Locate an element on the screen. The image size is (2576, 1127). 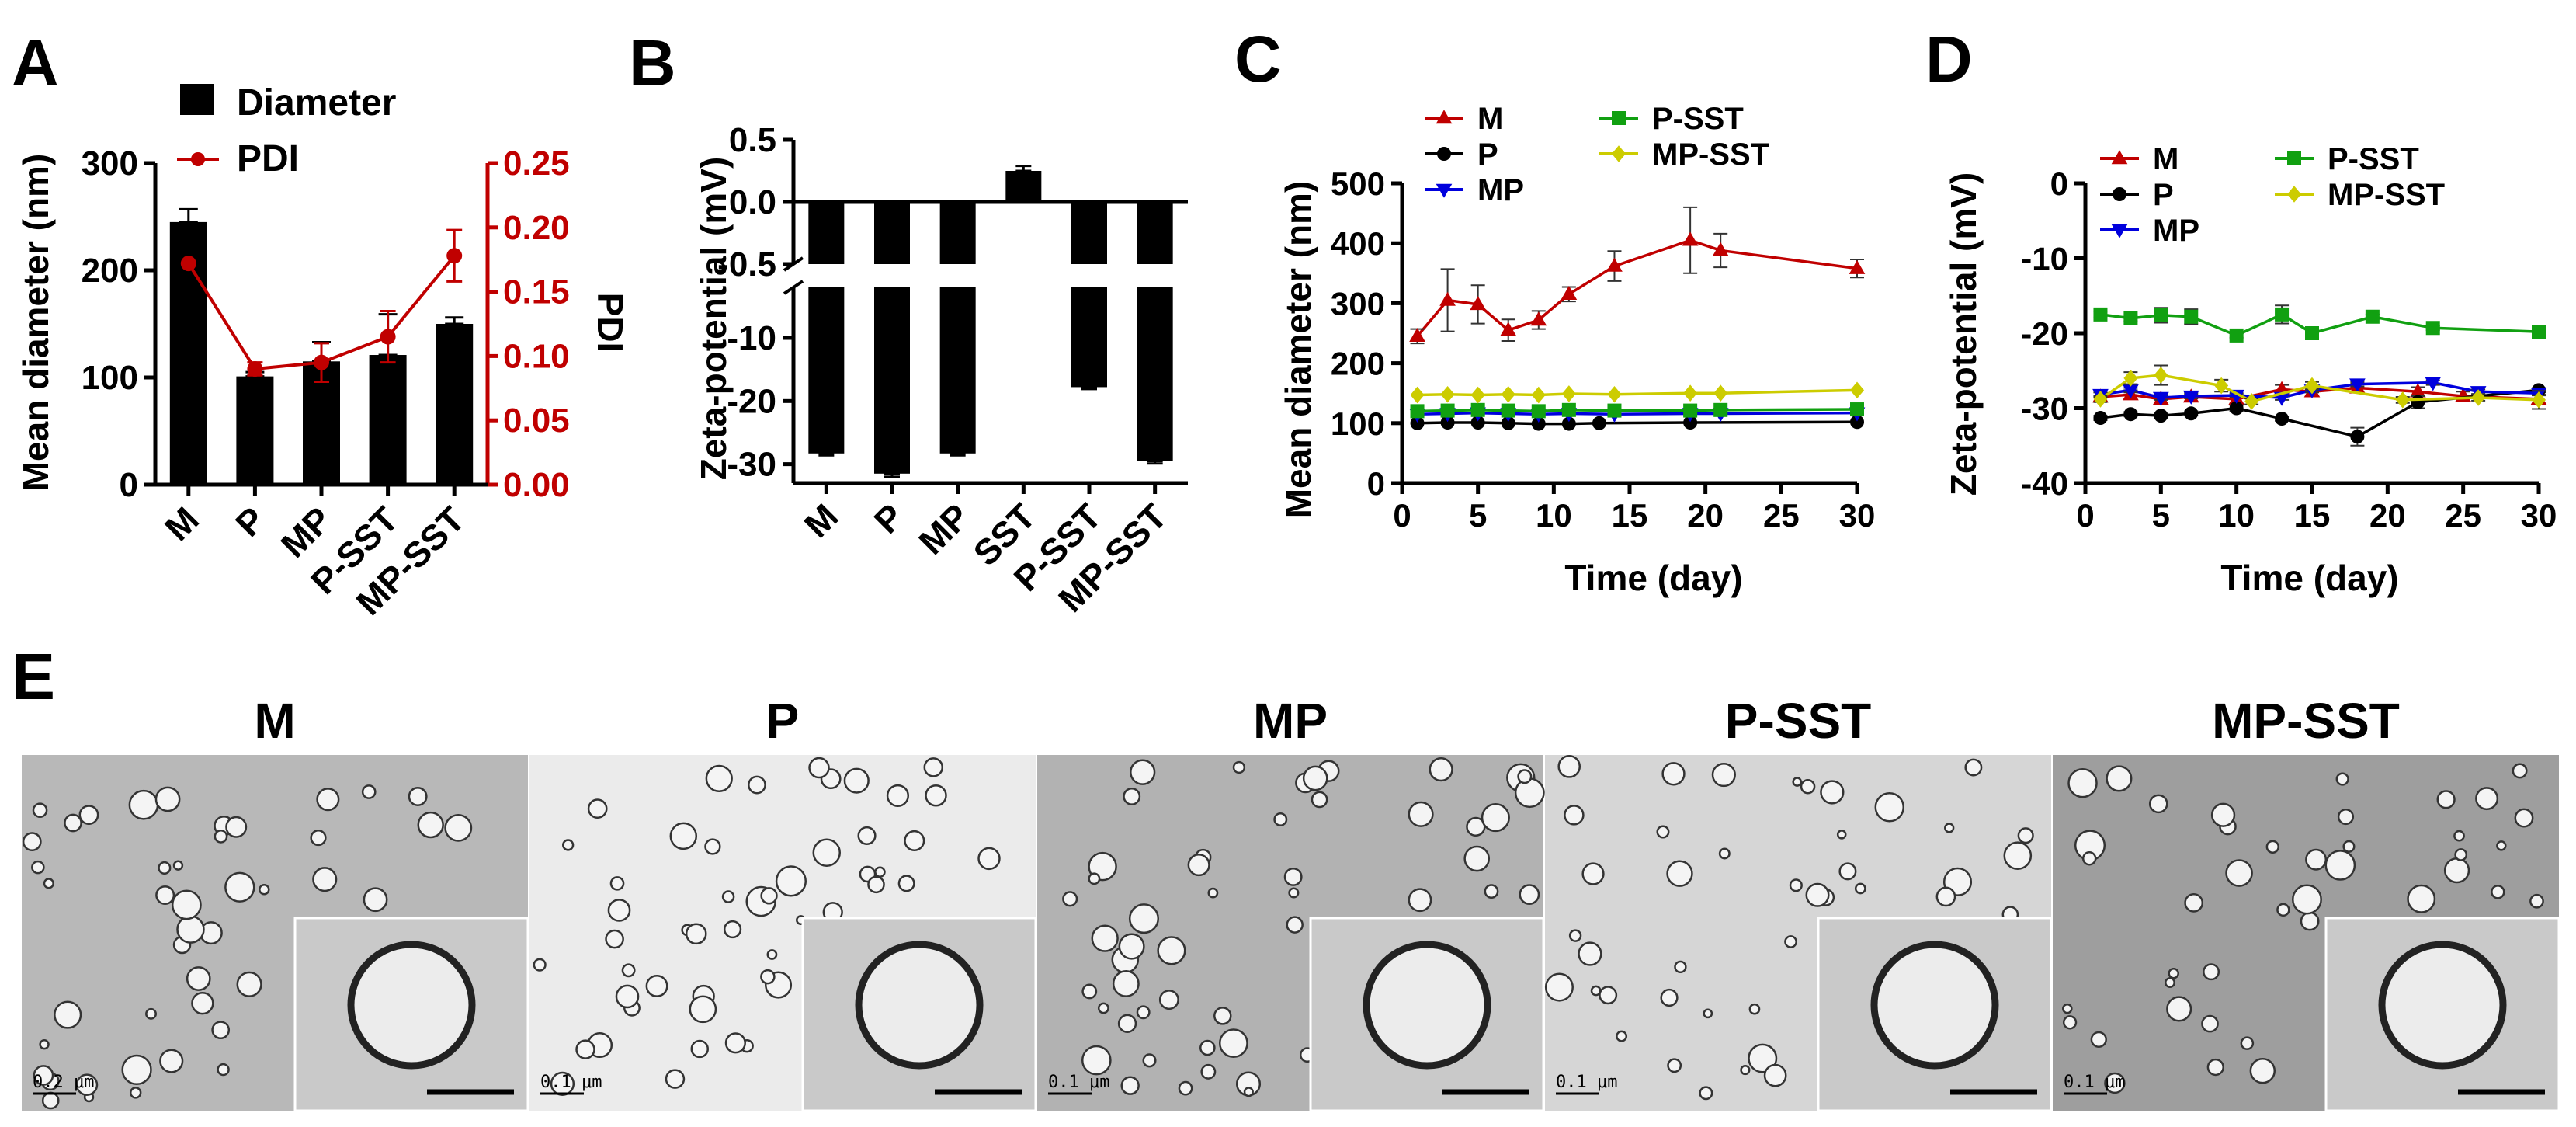
c-plot-line-MP-SST is located at coordinates (1637, 392).